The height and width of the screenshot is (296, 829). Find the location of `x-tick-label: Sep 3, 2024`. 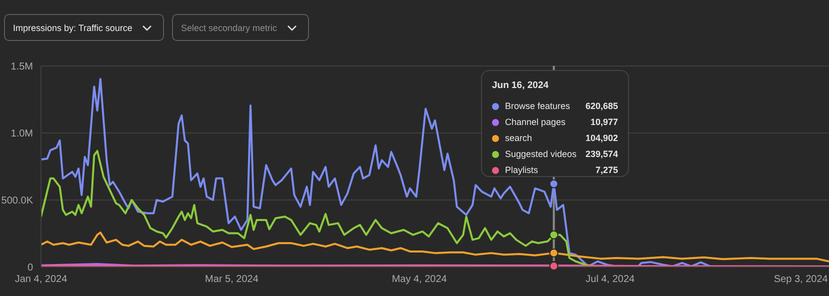

x-tick-label: Sep 3, 2024 is located at coordinates (801, 280).